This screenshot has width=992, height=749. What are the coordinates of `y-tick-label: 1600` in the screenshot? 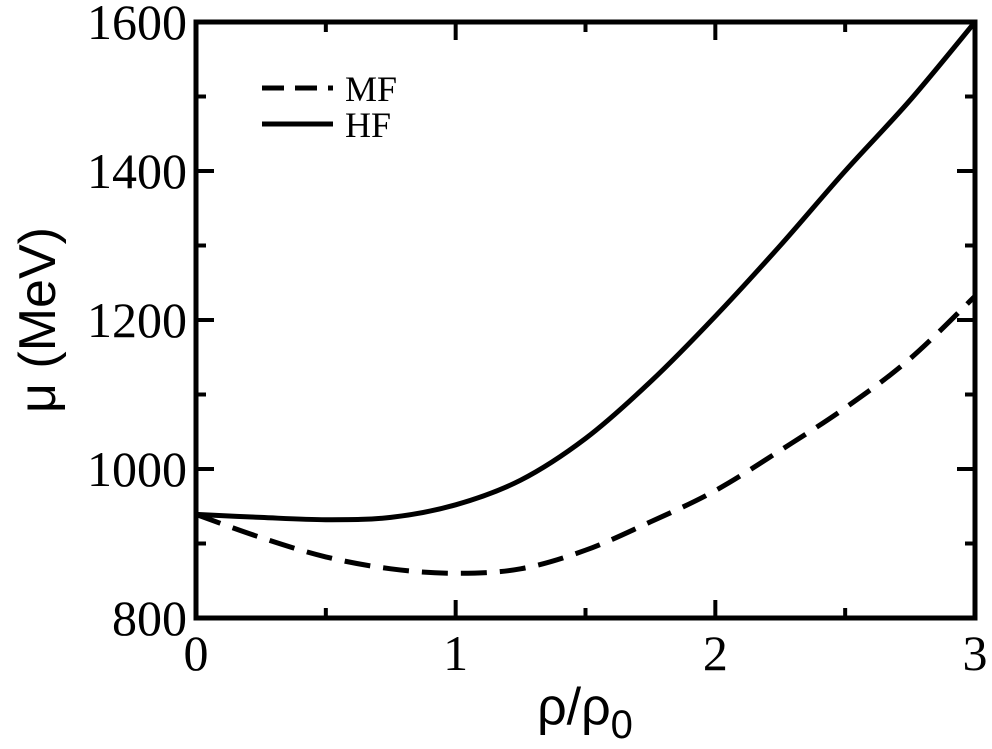 It's located at (137, 25).